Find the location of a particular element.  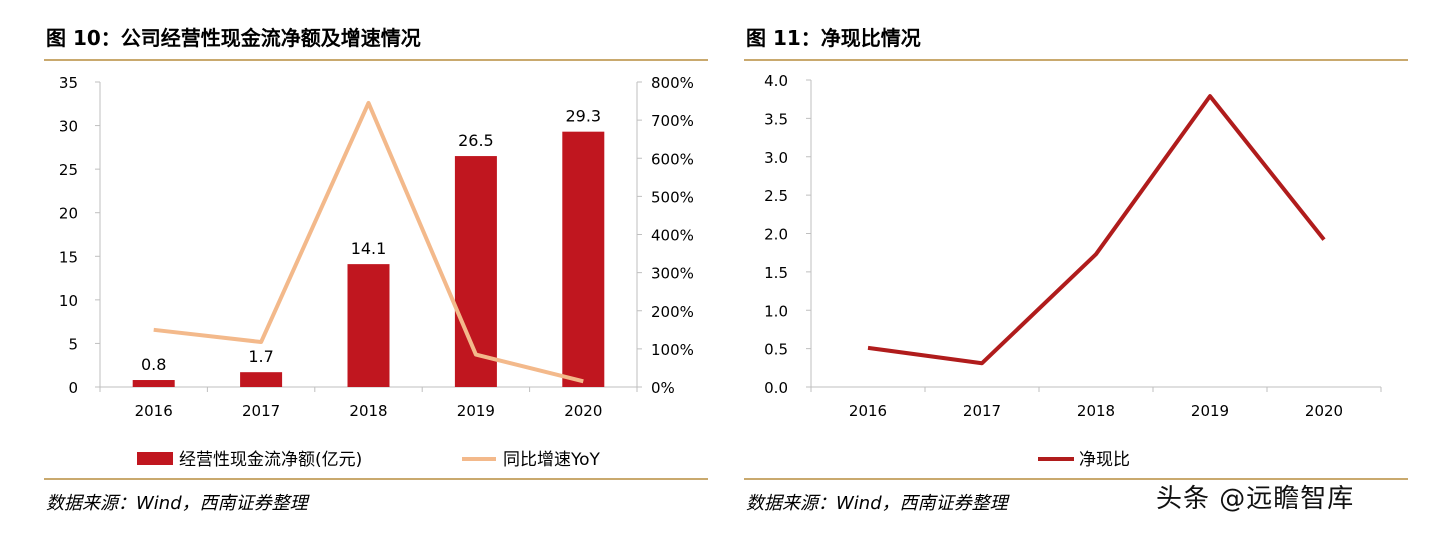

data-label: 29.3 is located at coordinates (583, 116).